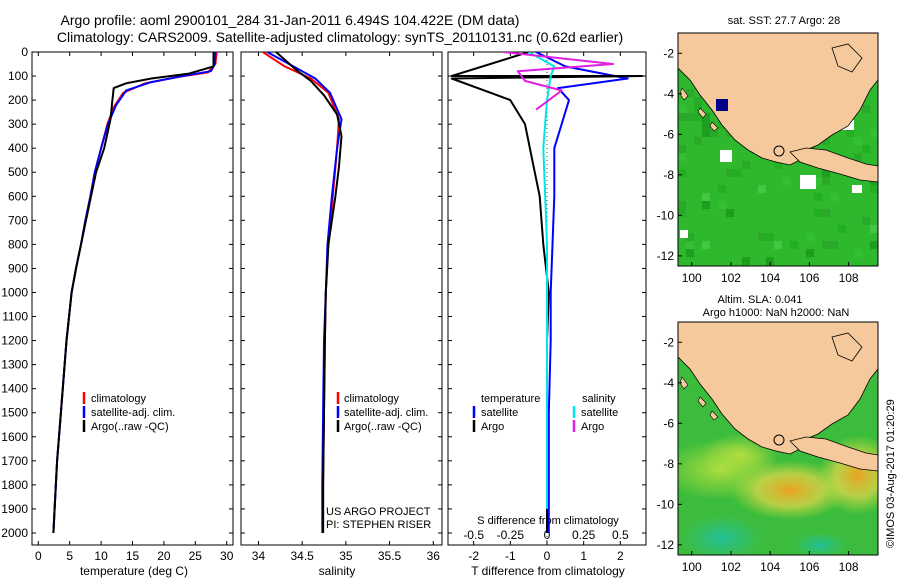  Describe the element at coordinates (668, 464) in the screenshot. I see `lat-tick-label: -8` at that location.